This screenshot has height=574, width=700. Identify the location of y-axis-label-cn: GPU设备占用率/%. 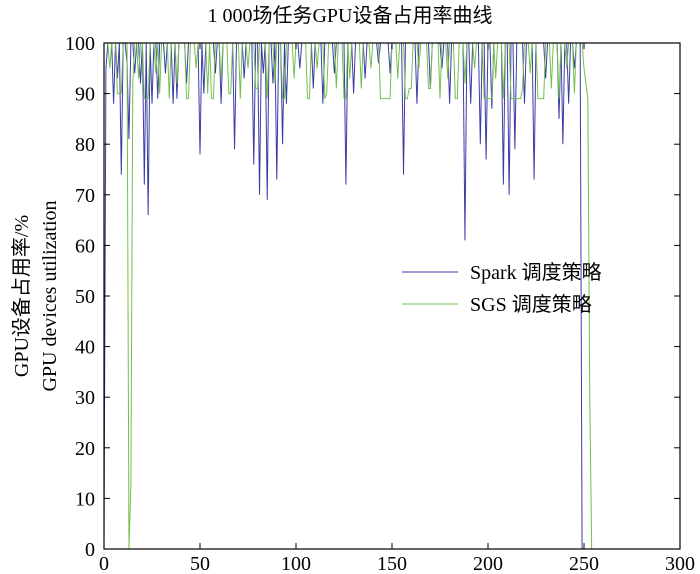
(21, 296).